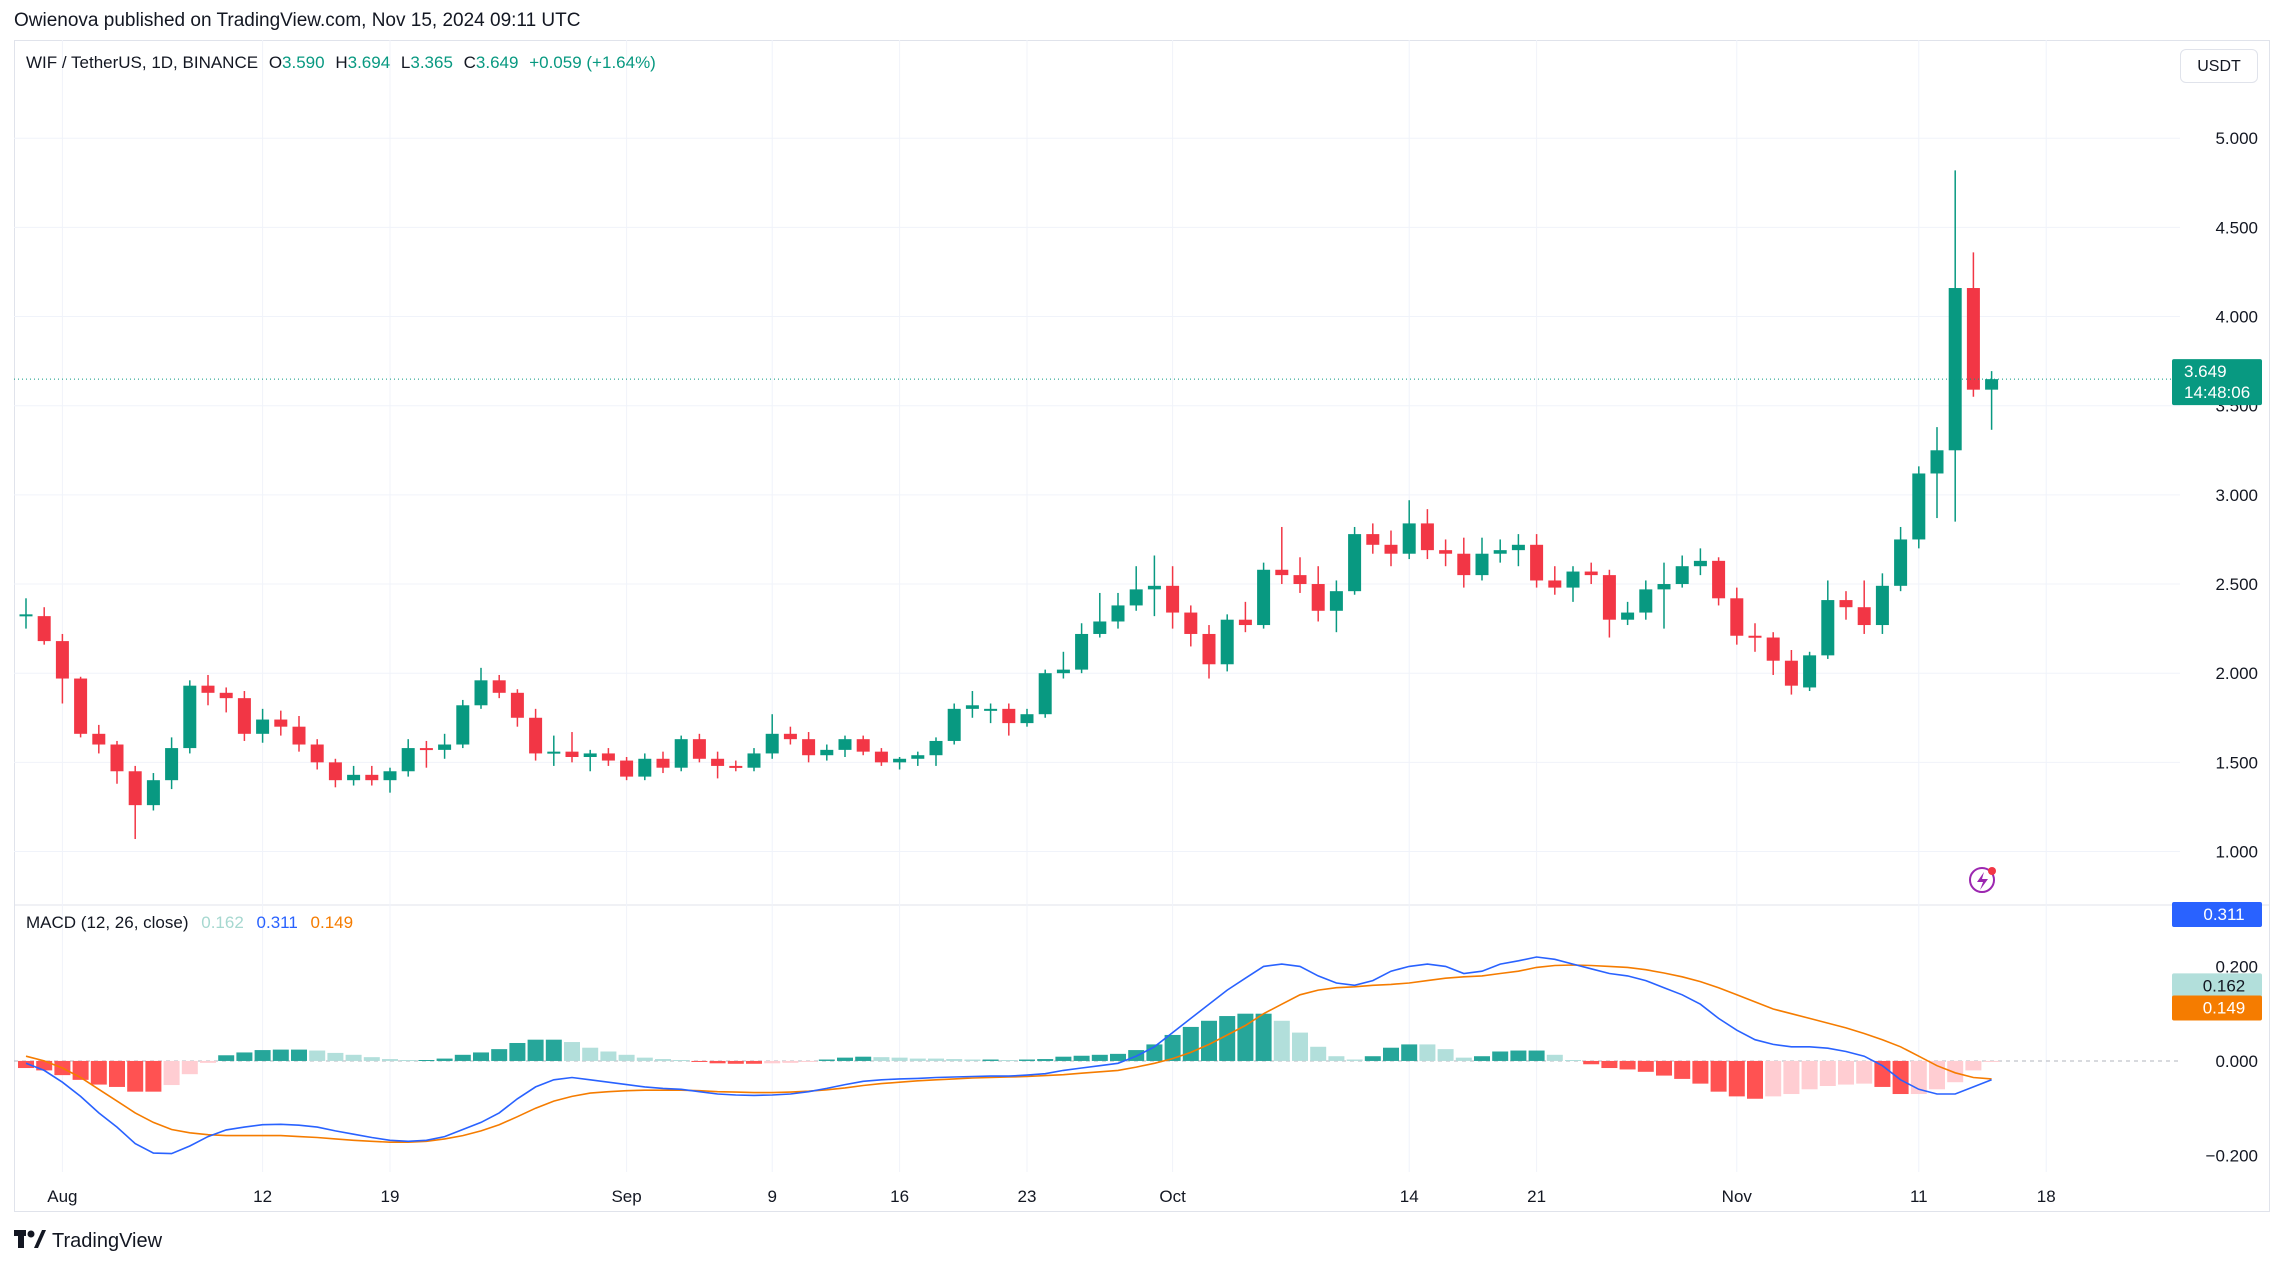 This screenshot has width=2283, height=1265. I want to click on macd-legend: MACD (12, 26, close) 0.162 0.311 0.149, so click(189, 923).